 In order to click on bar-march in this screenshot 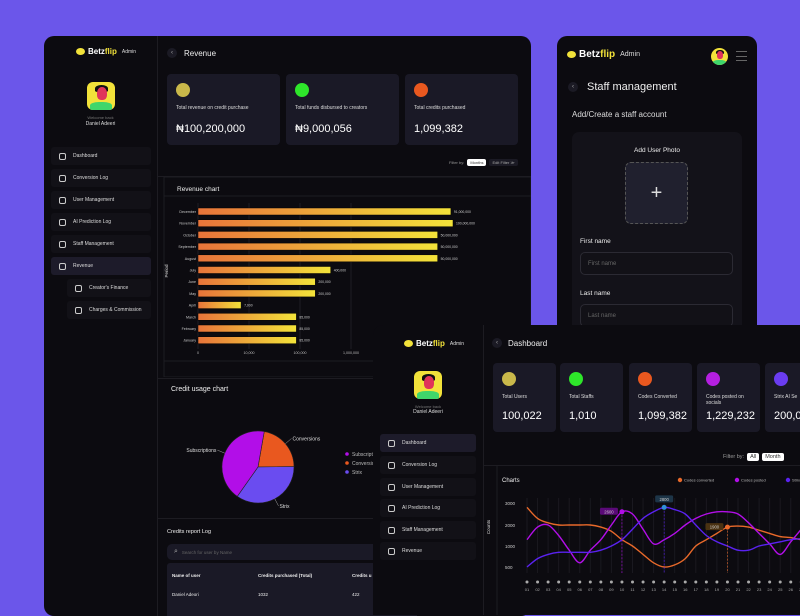, I will do `click(247, 316)`.